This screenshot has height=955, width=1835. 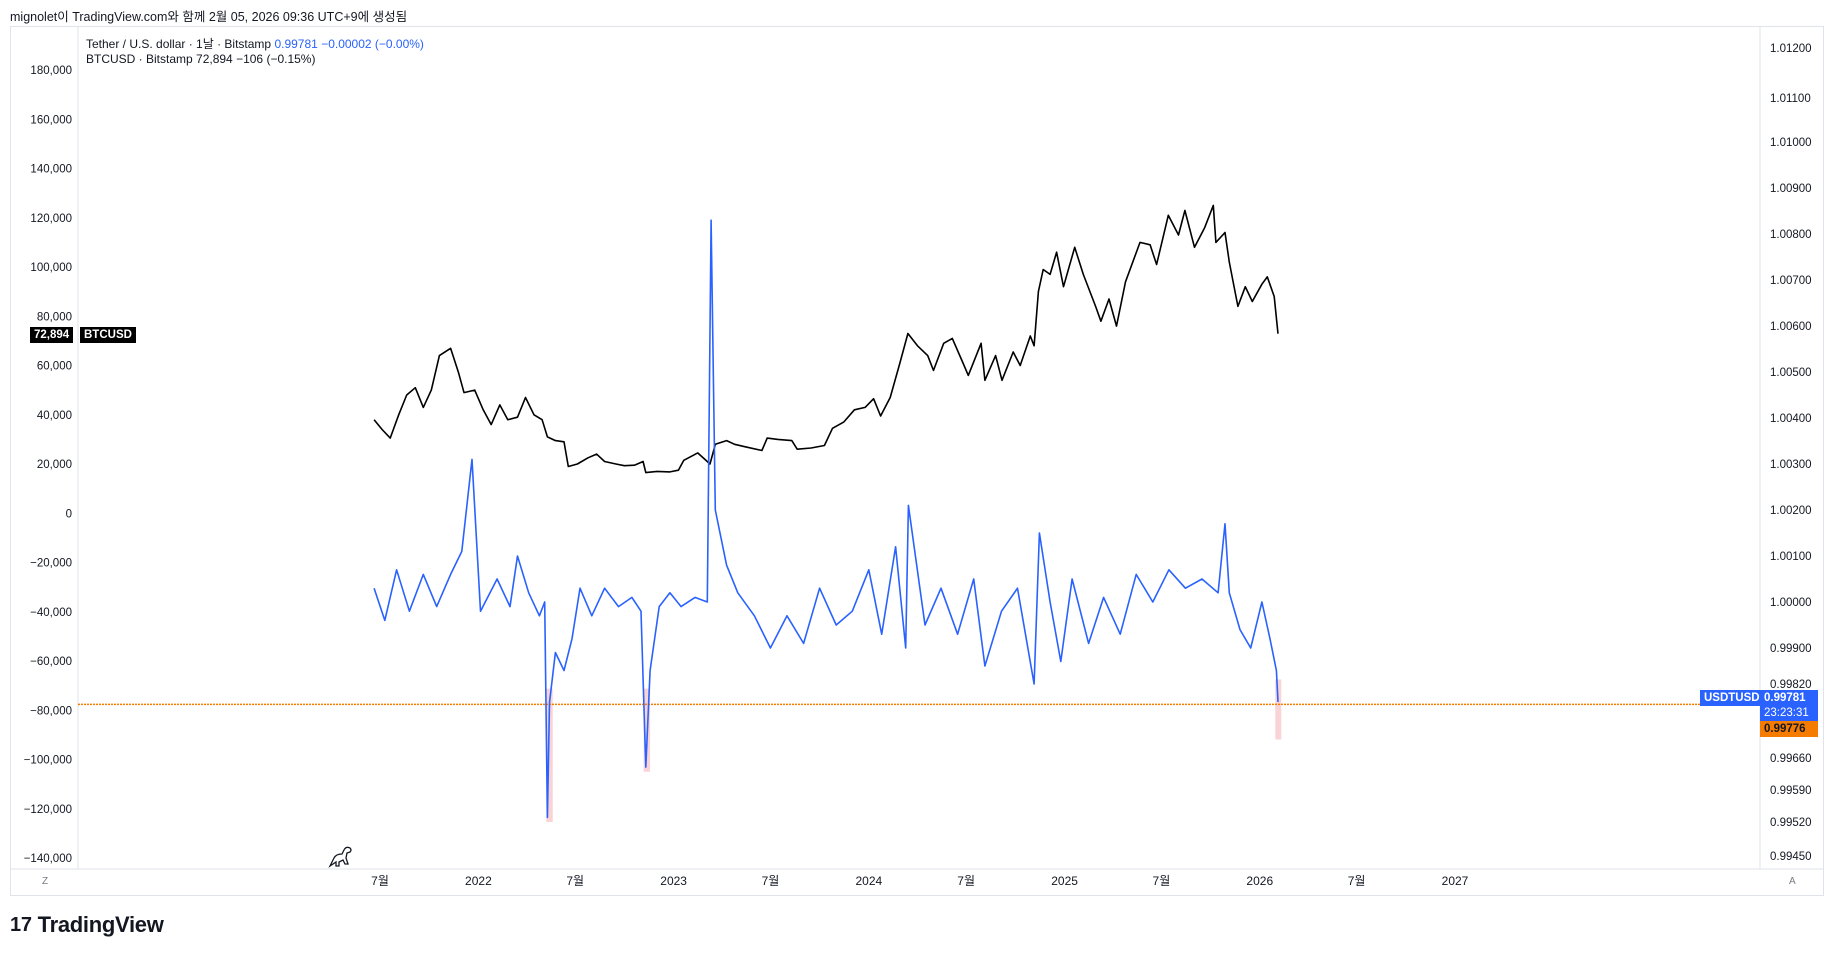 What do you see at coordinates (1791, 791) in the screenshot?
I see `right-tick-label: 0.99590` at bounding box center [1791, 791].